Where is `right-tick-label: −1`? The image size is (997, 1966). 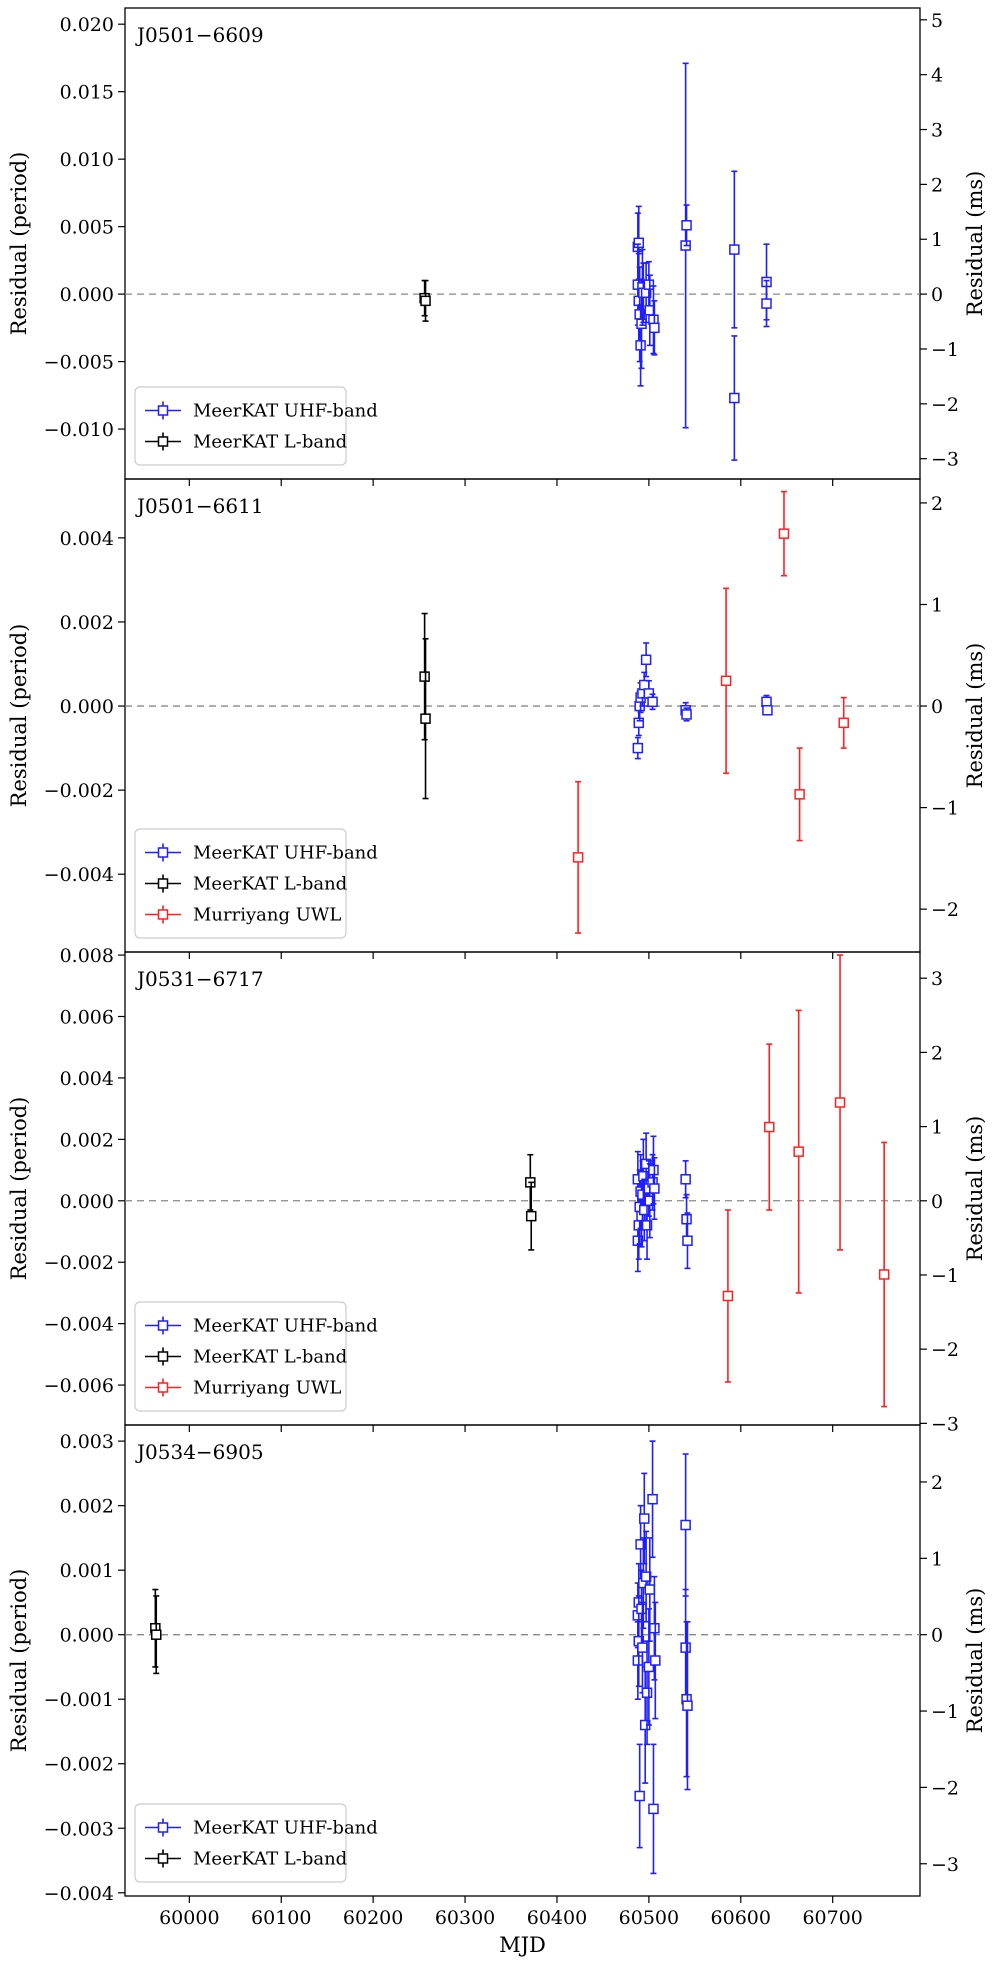 right-tick-label: −1 is located at coordinates (945, 1276).